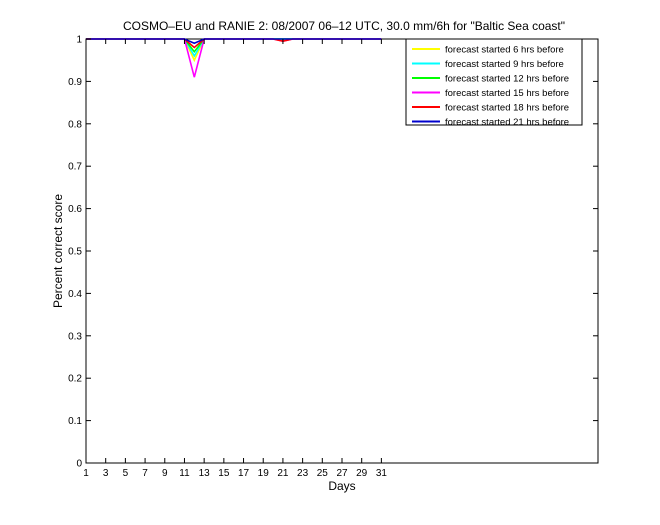  What do you see at coordinates (79, 464) in the screenshot?
I see `y-tick-label: 0` at bounding box center [79, 464].